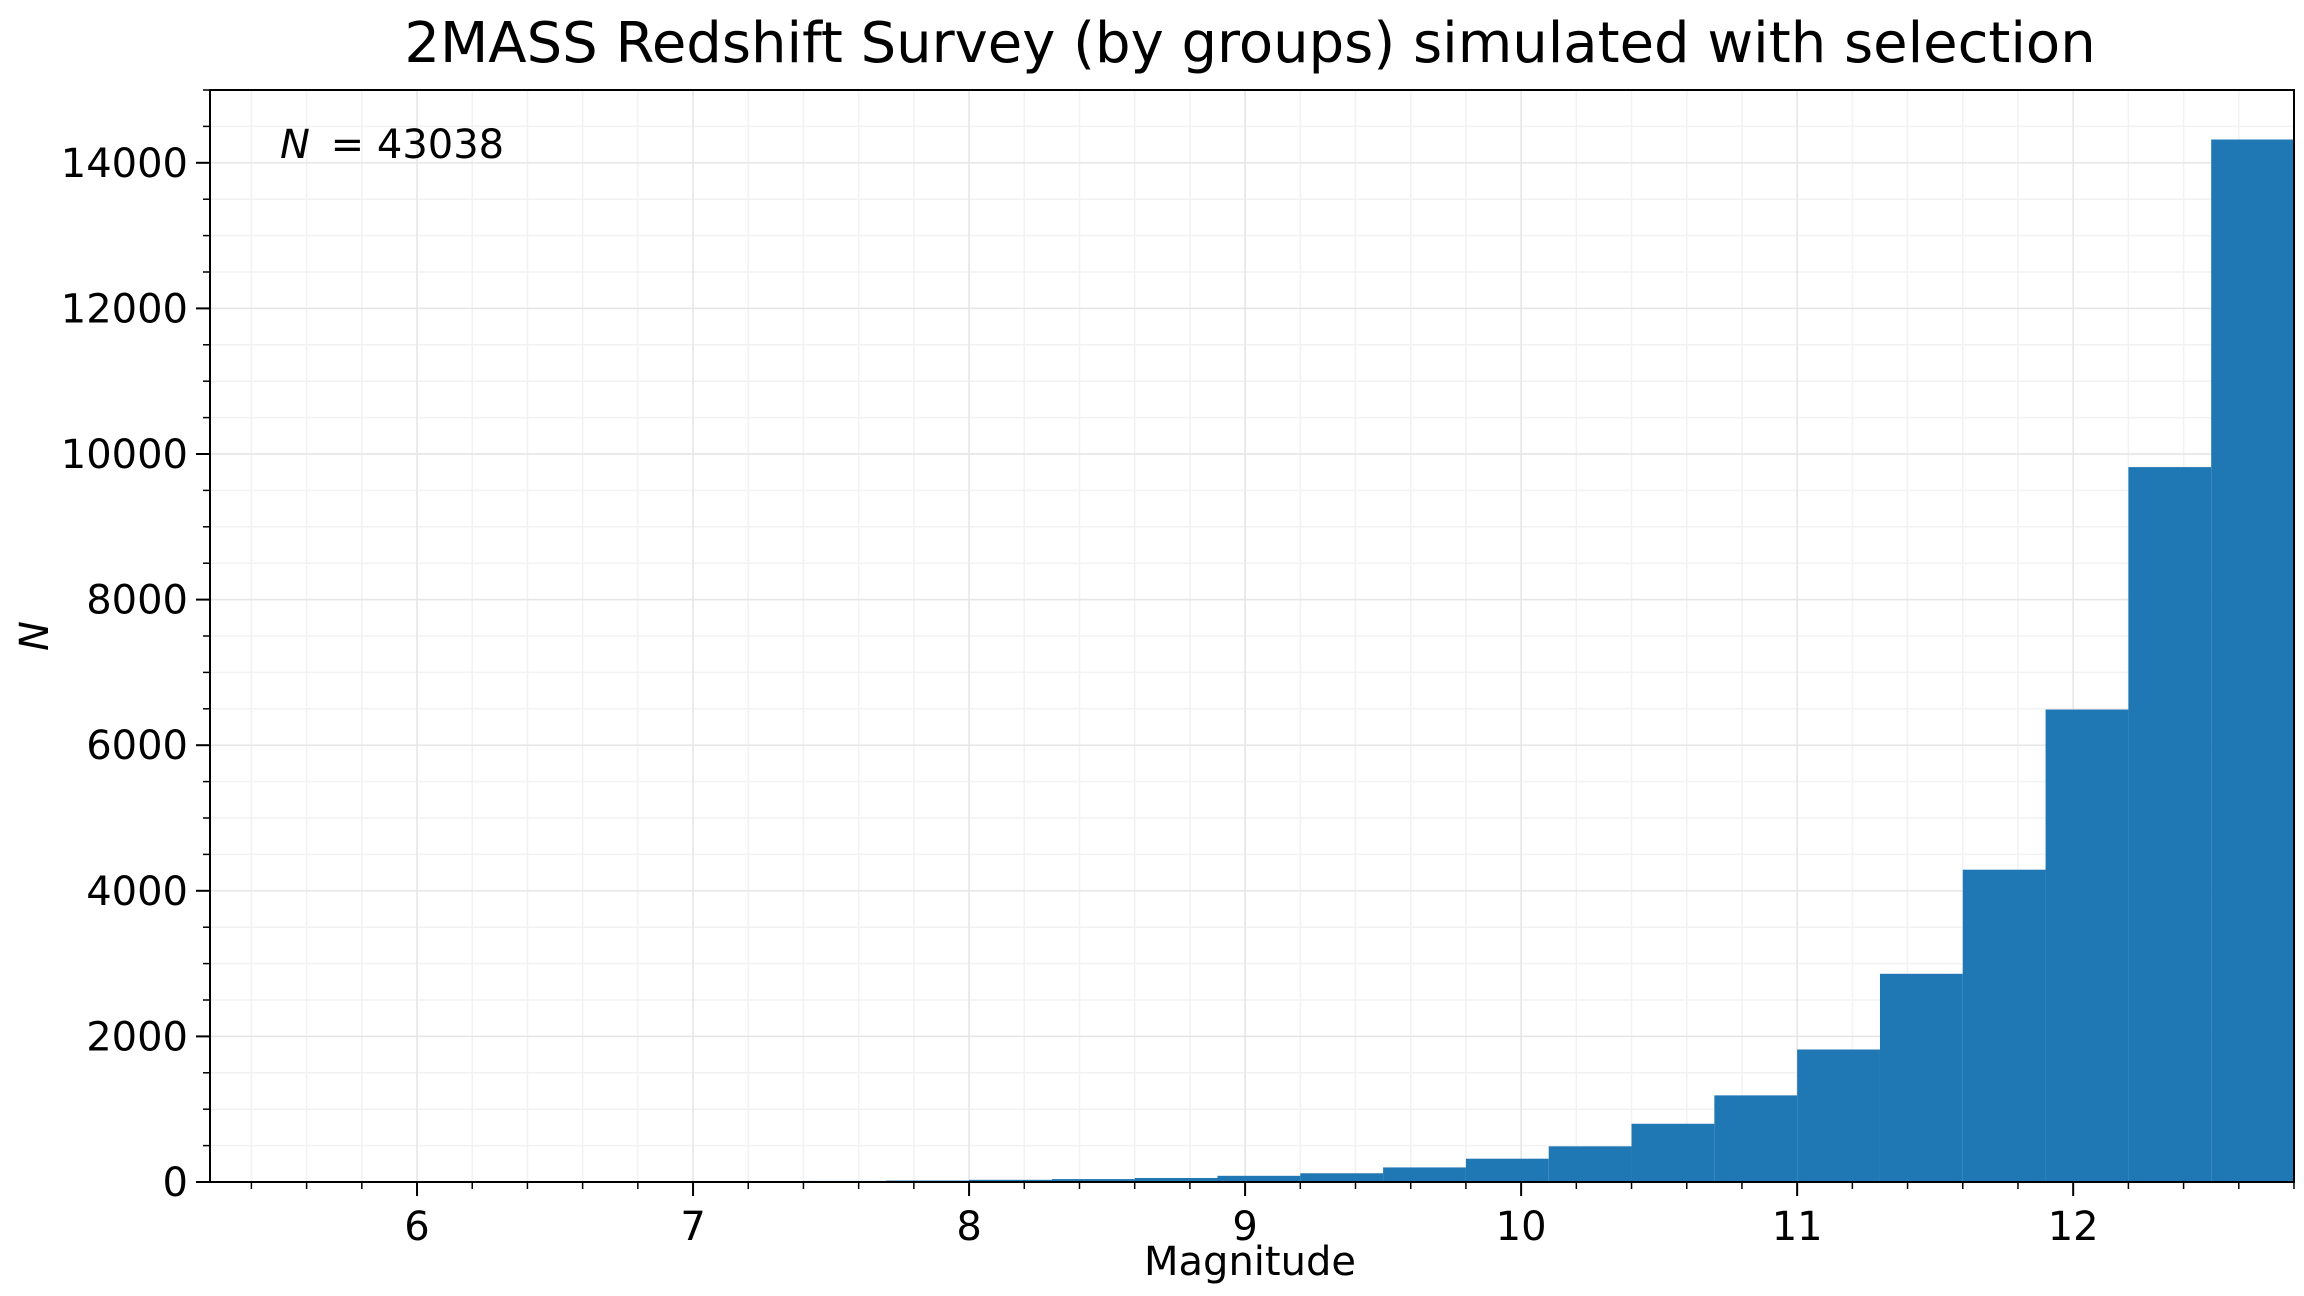 This screenshot has height=1296, width=2304. What do you see at coordinates (417, 145) in the screenshot?
I see `count-annotation-value: = 43038` at bounding box center [417, 145].